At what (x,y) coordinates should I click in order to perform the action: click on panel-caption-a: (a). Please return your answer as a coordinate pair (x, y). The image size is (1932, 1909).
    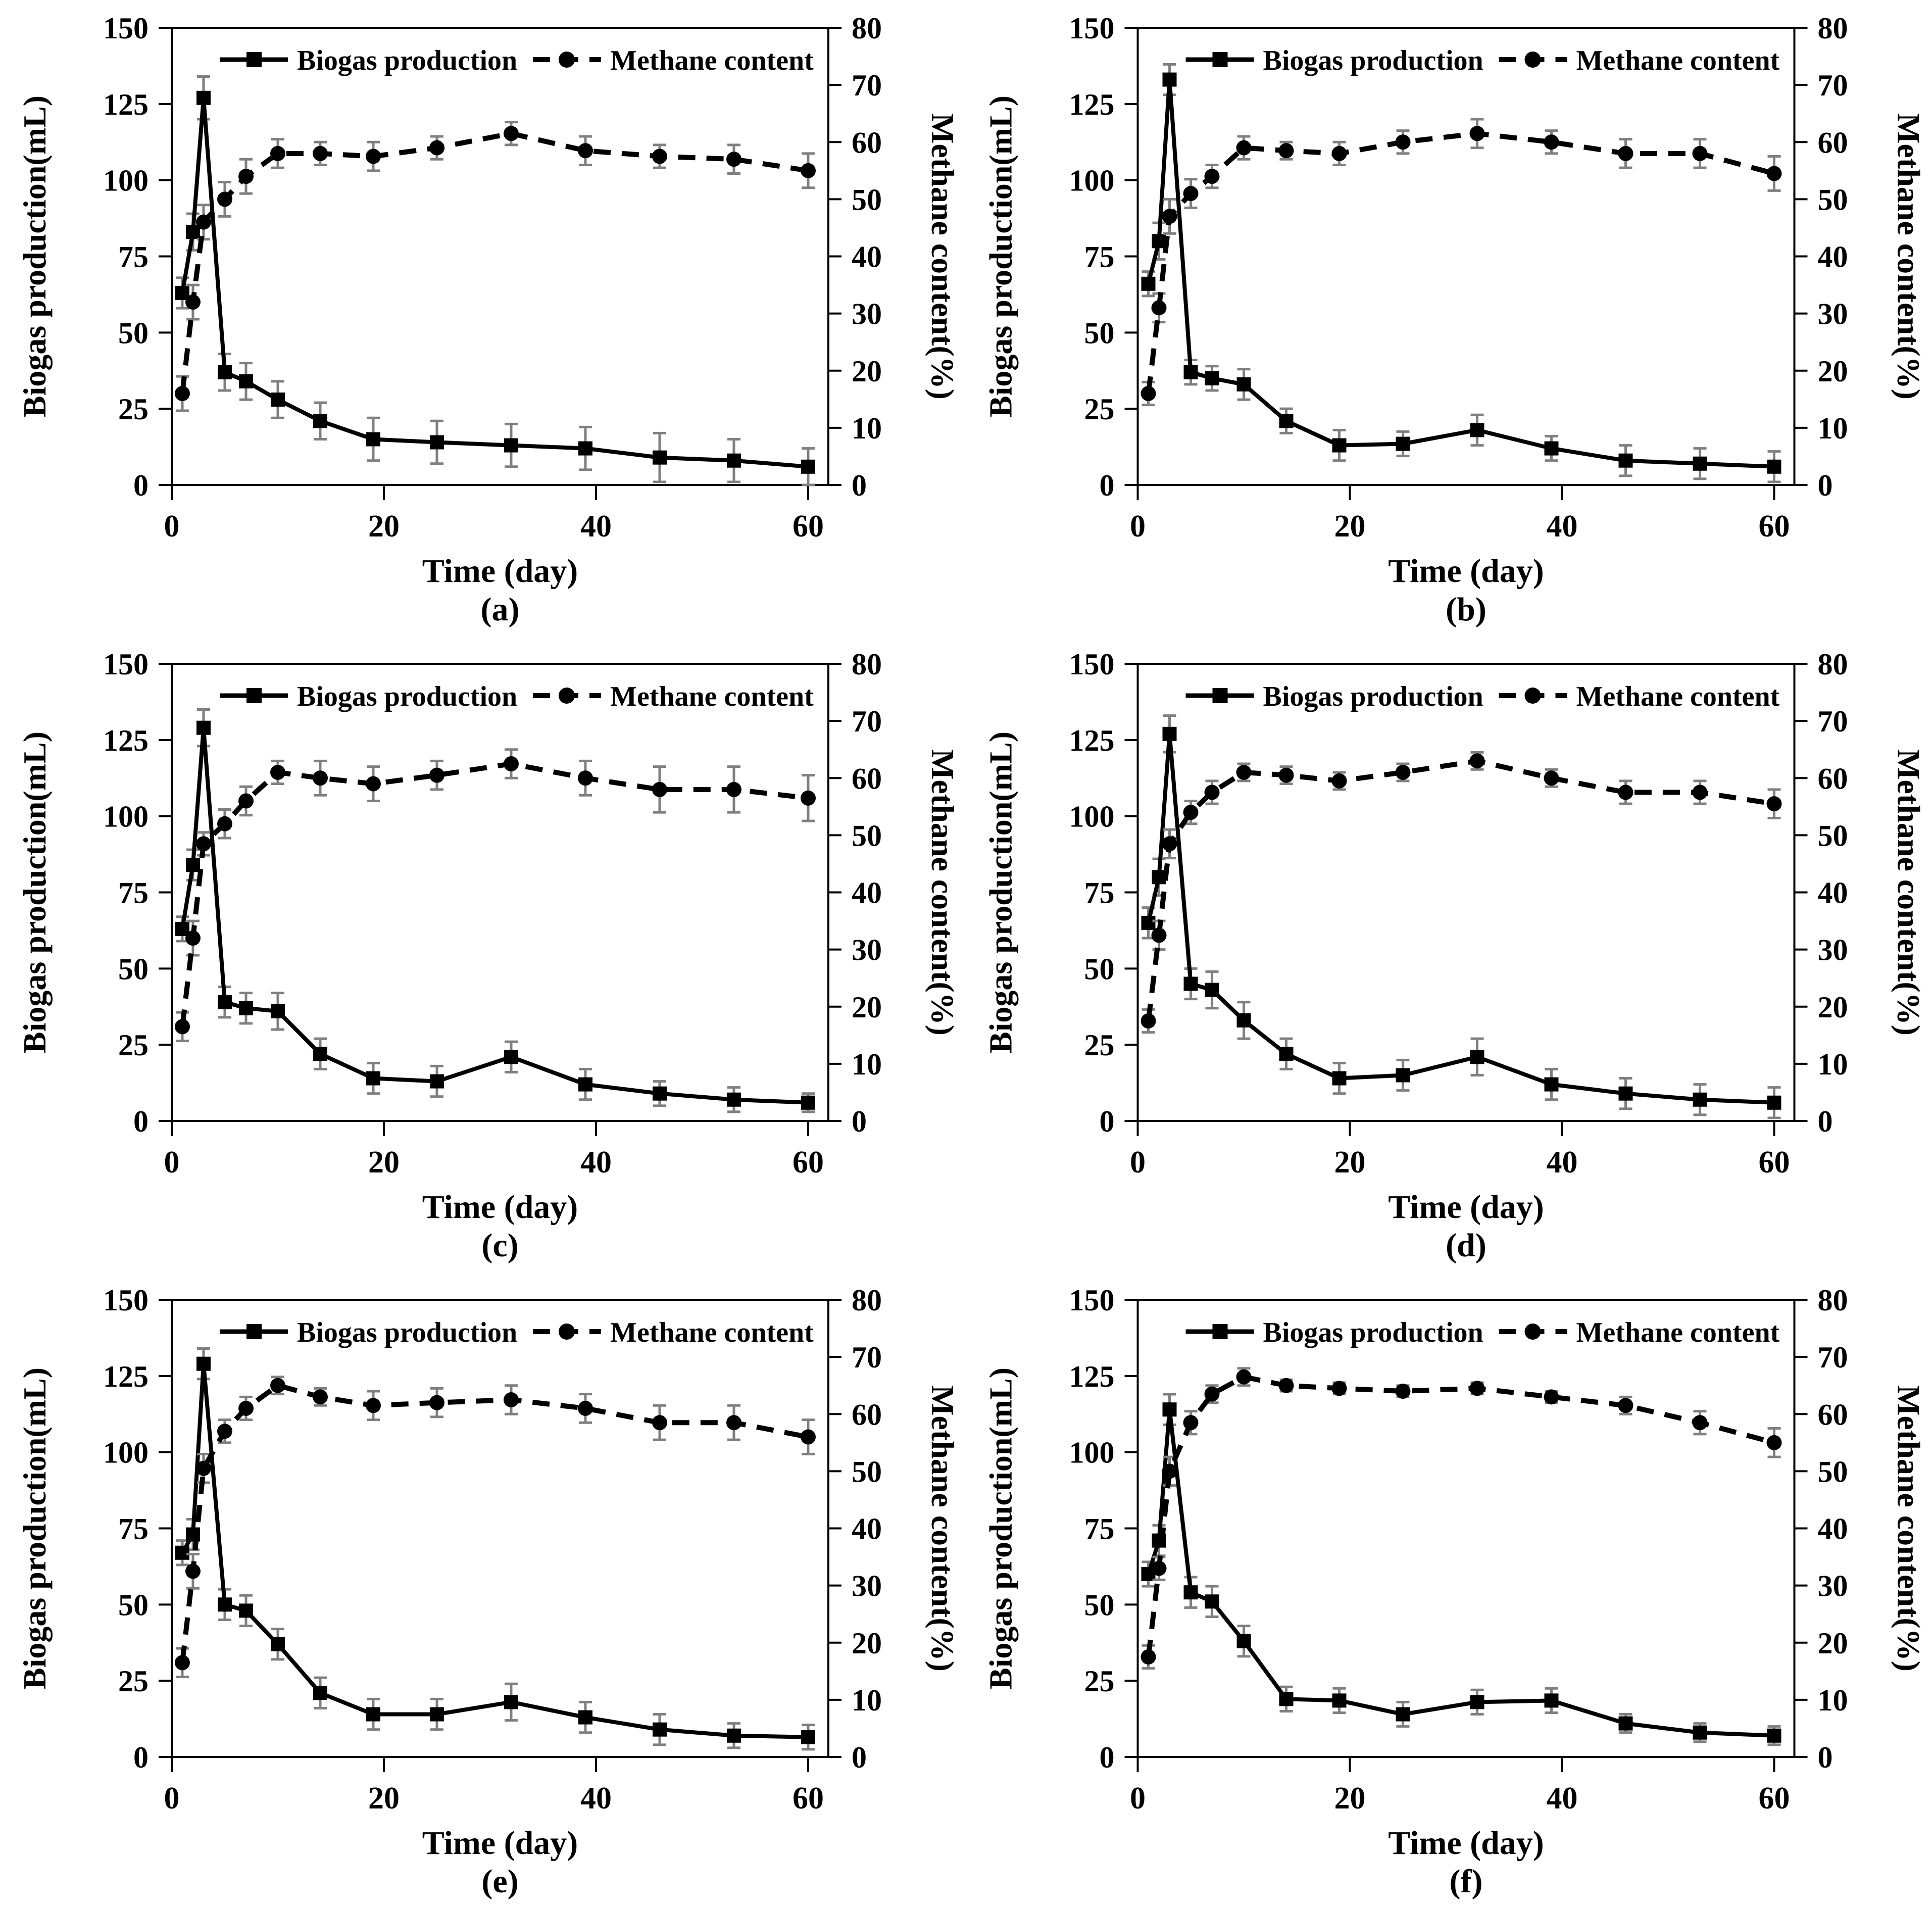
    Looking at the image, I should click on (501, 609).